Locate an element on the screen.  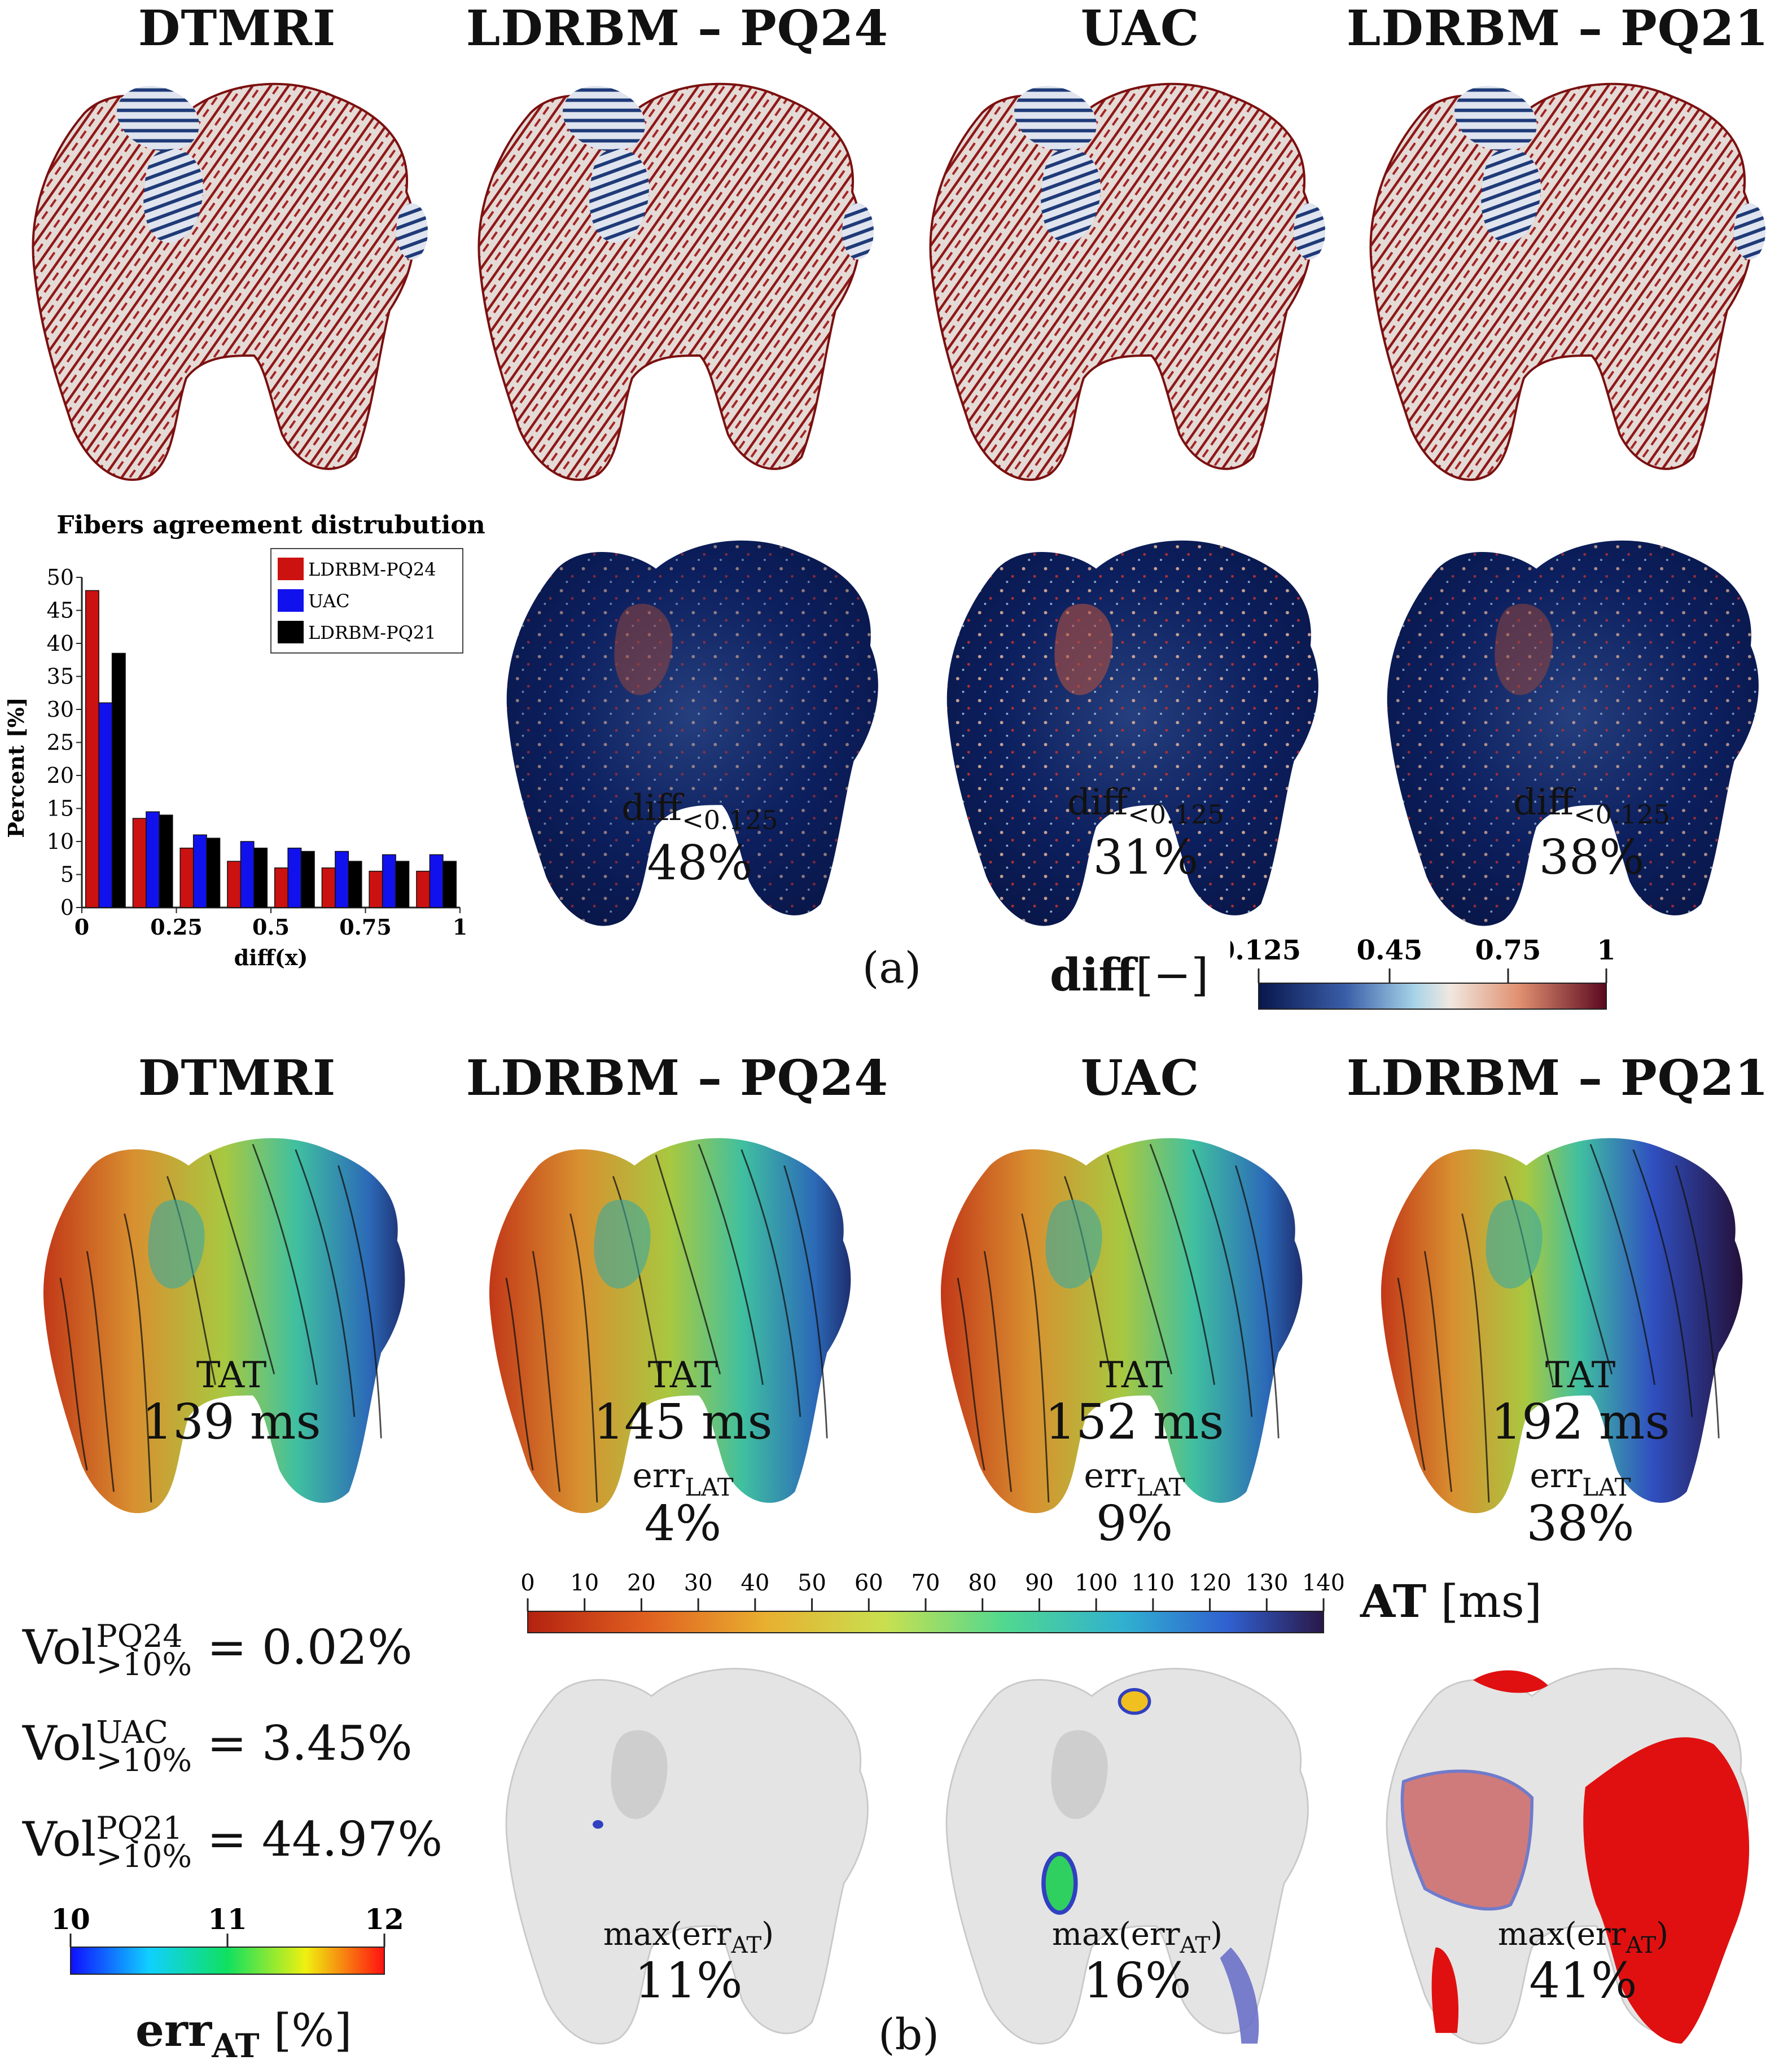
col-title-pq24-a: LDRBM – PQ24 is located at coordinates (677, 28).